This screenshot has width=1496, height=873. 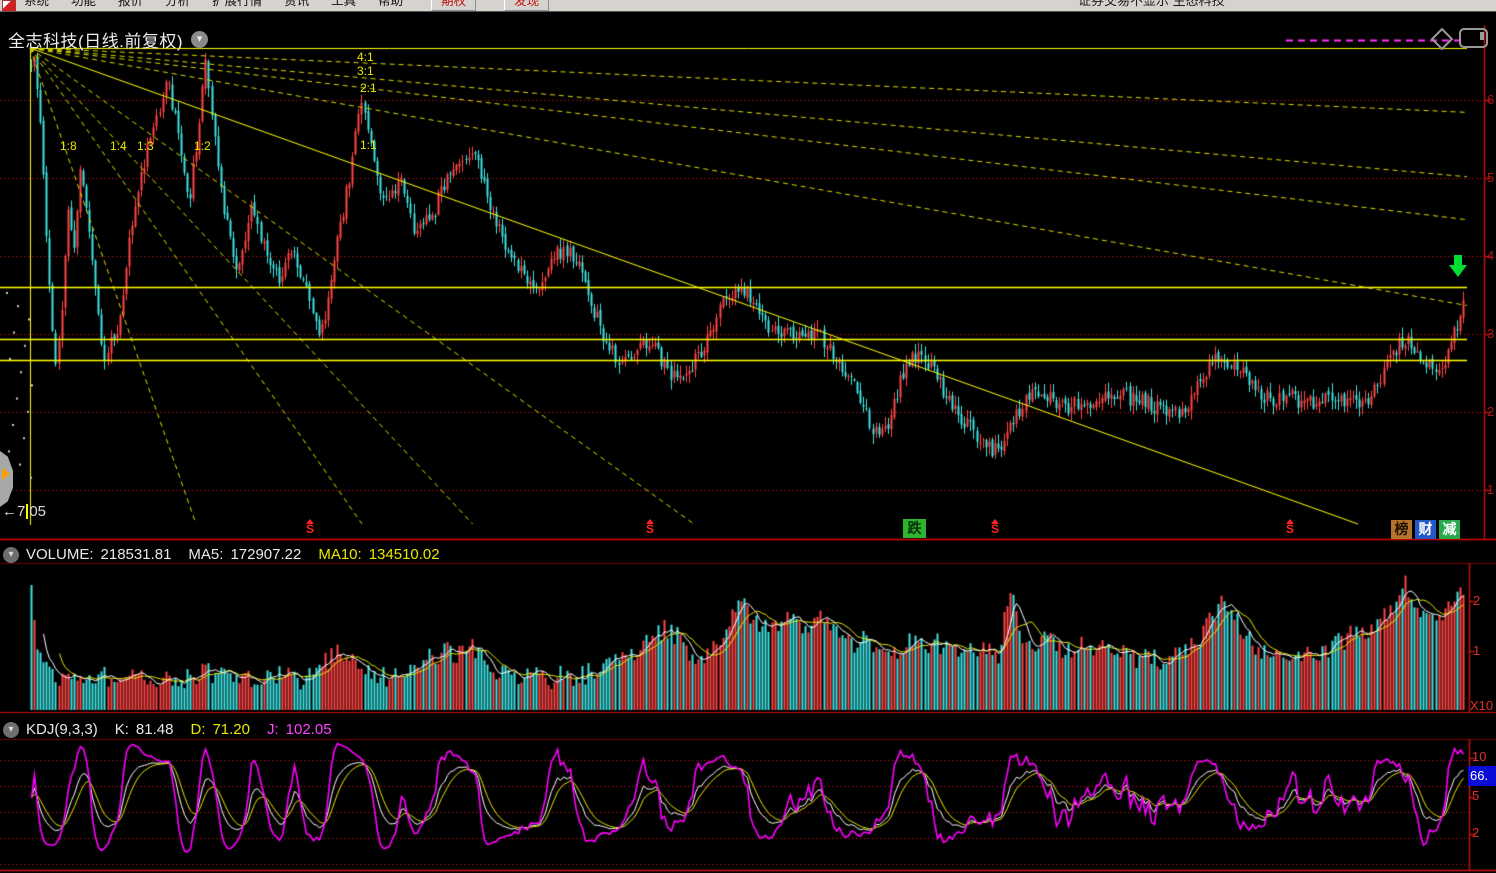 What do you see at coordinates (266, 554) in the screenshot?
I see `ma5-value: 172907.22` at bounding box center [266, 554].